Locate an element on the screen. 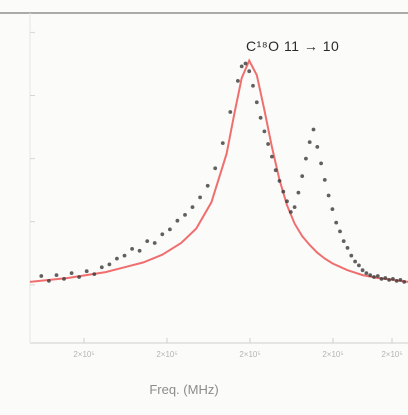  x-ticks: 2×10⁵ 2×10⁵ 2×10⁵ 2×10⁵ 2×10⁵ is located at coordinates (238, 348).